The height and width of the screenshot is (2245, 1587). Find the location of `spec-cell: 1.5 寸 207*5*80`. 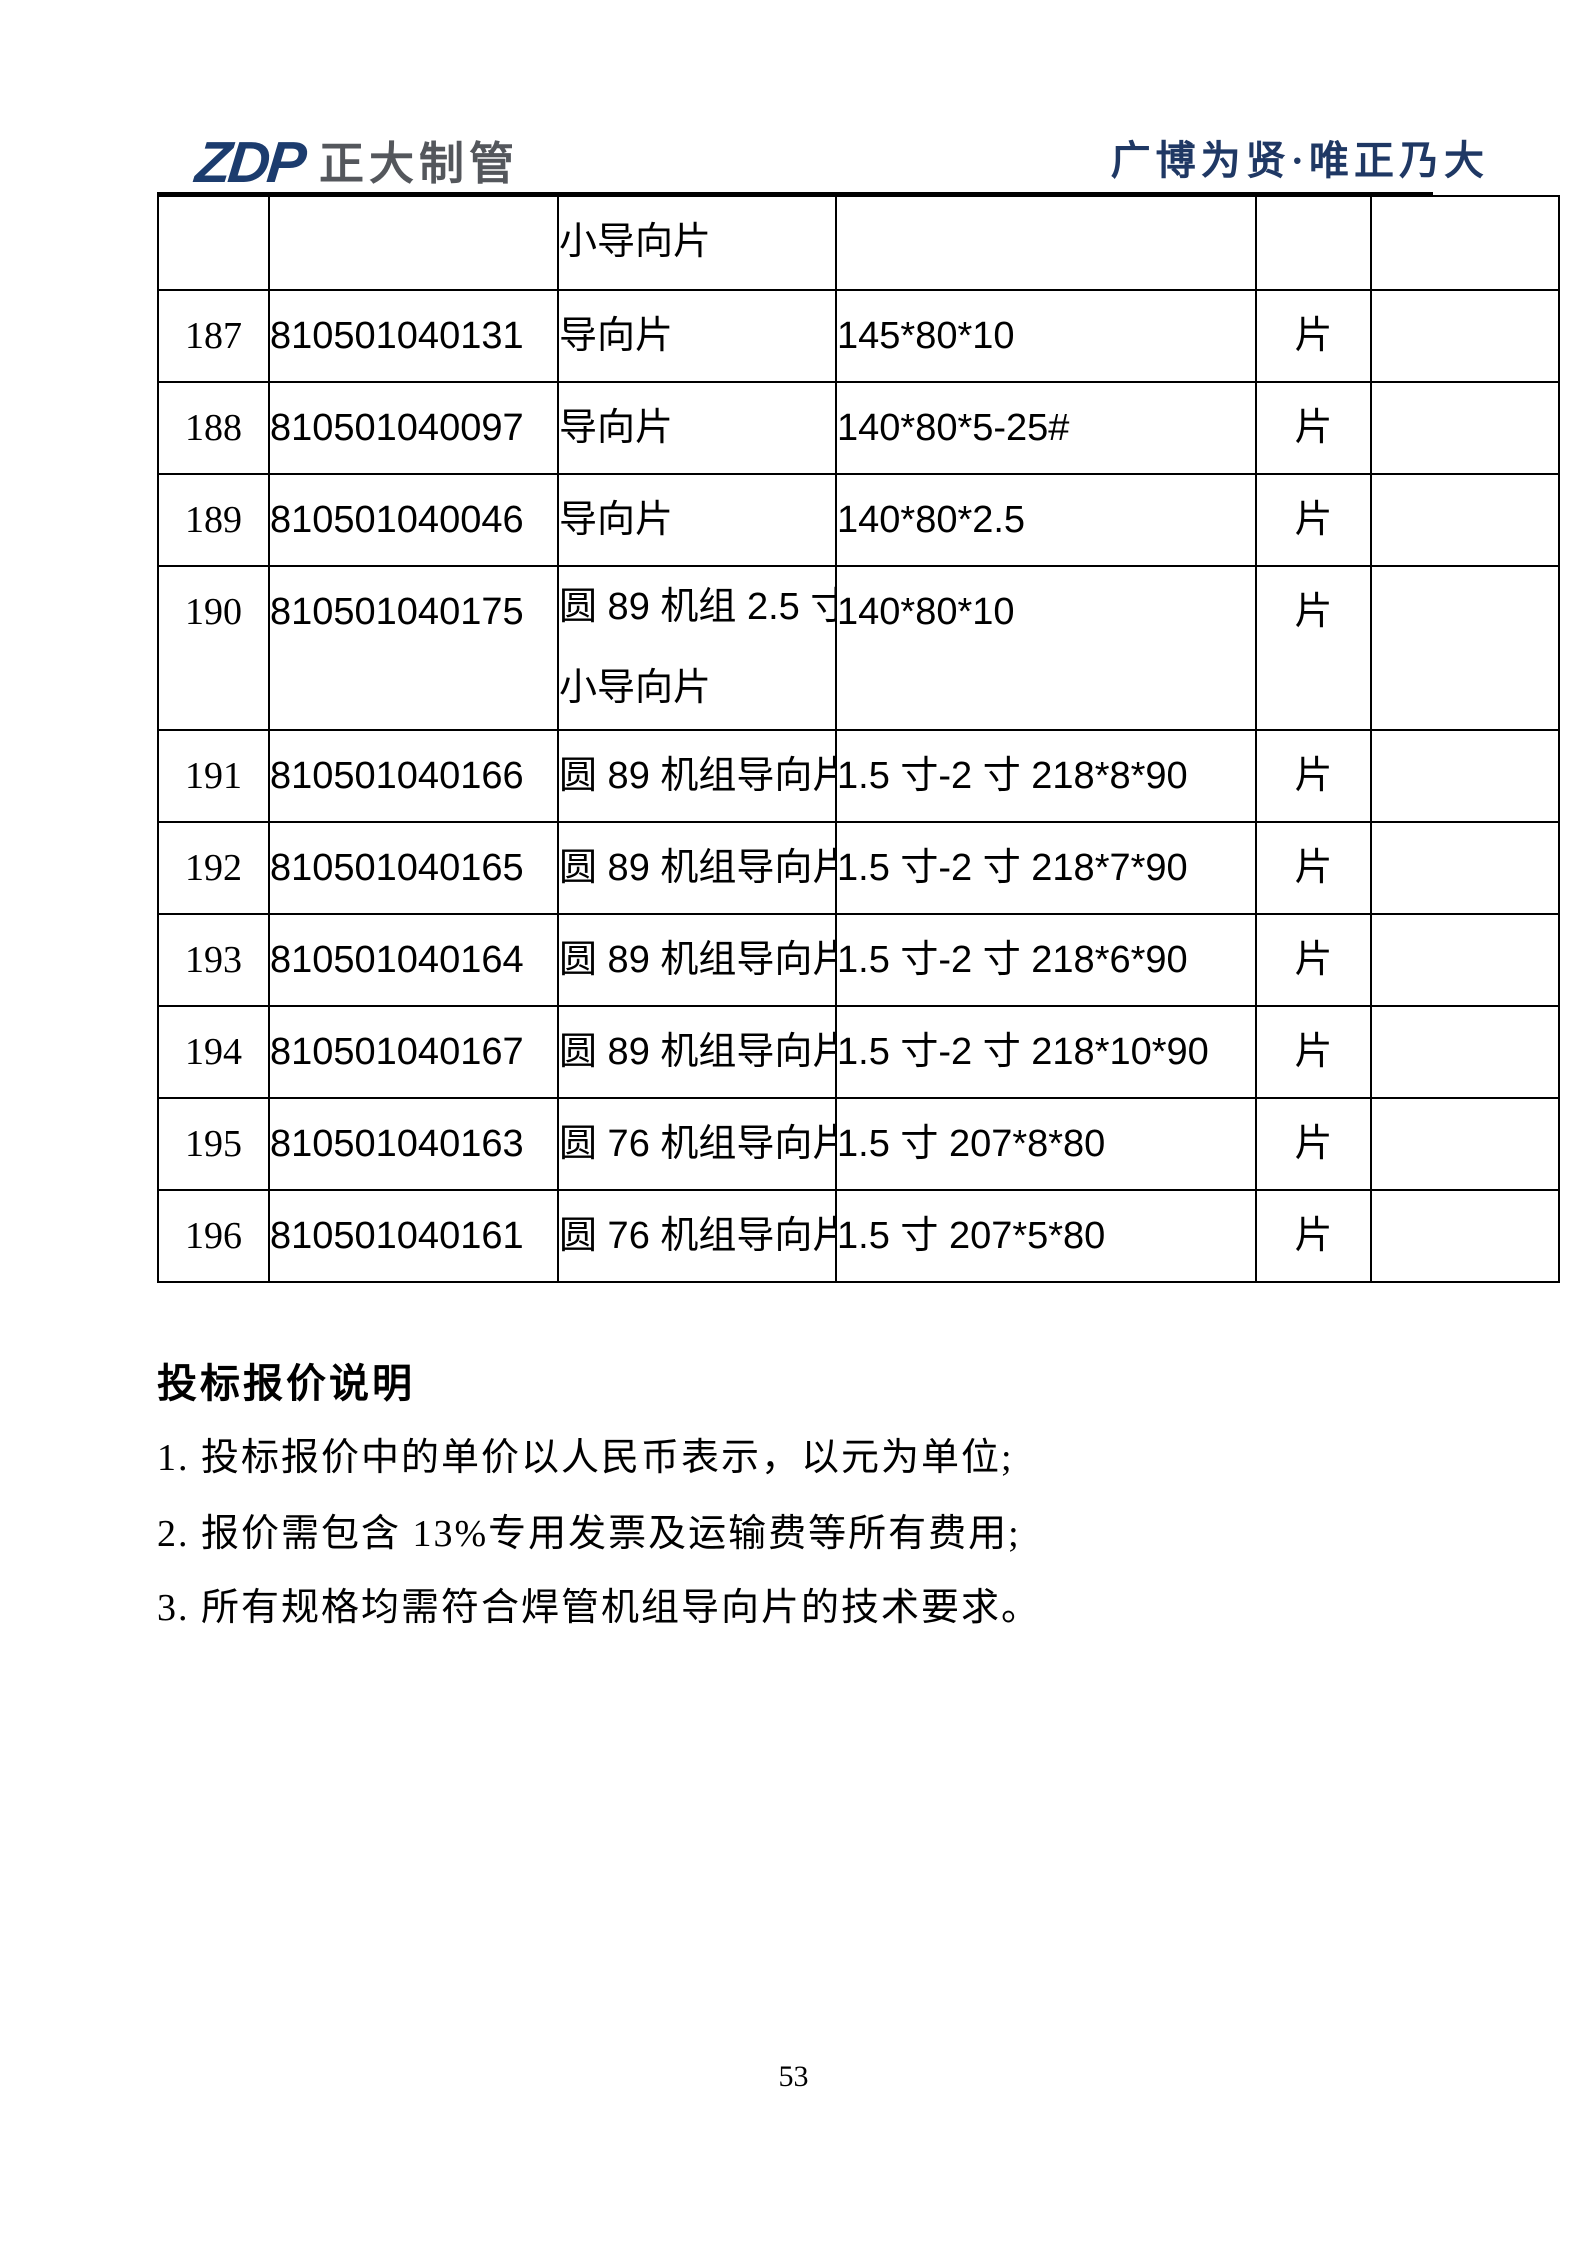

spec-cell: 1.5 寸 207*5*80 is located at coordinates (1046, 1236).